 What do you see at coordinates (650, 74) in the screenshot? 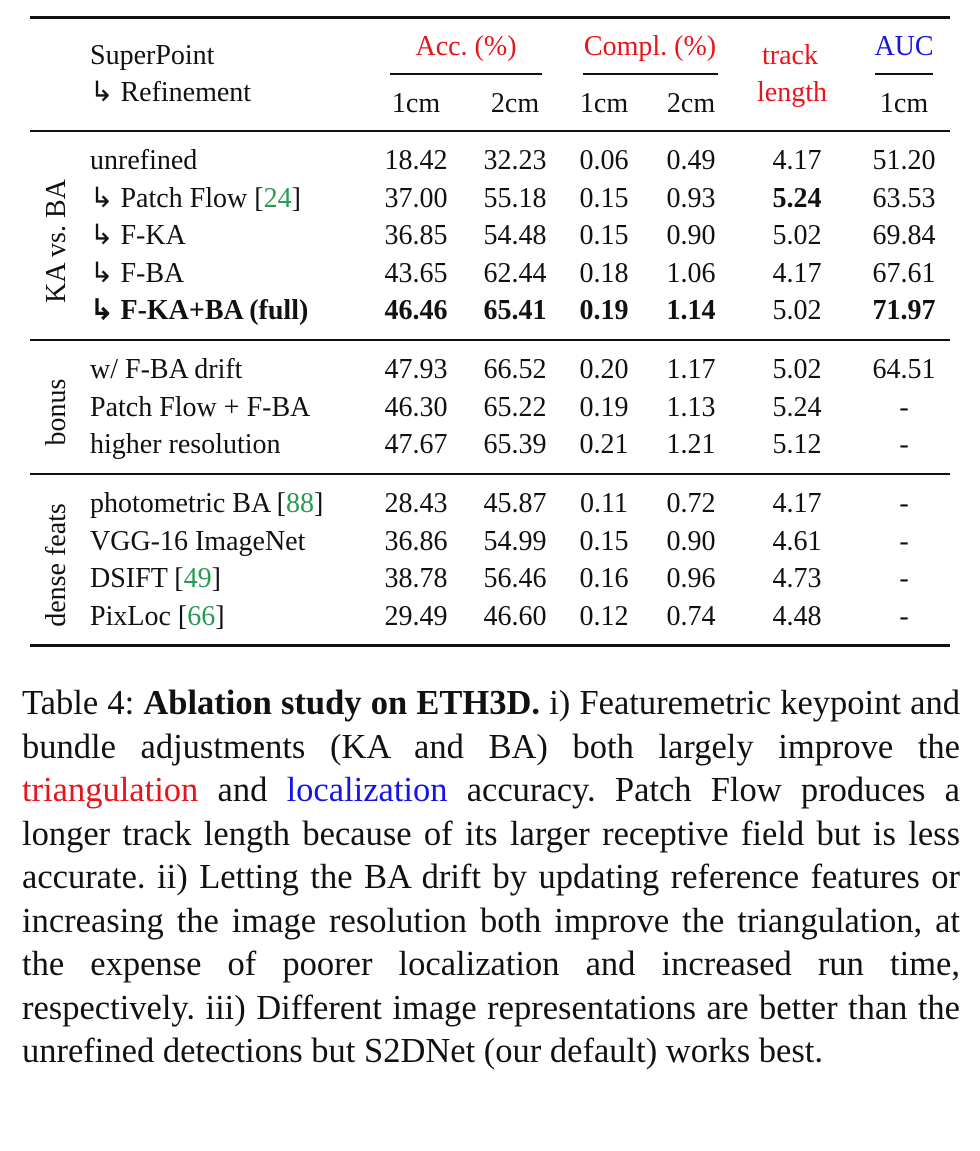
I see `compl-cmidrule` at bounding box center [650, 74].